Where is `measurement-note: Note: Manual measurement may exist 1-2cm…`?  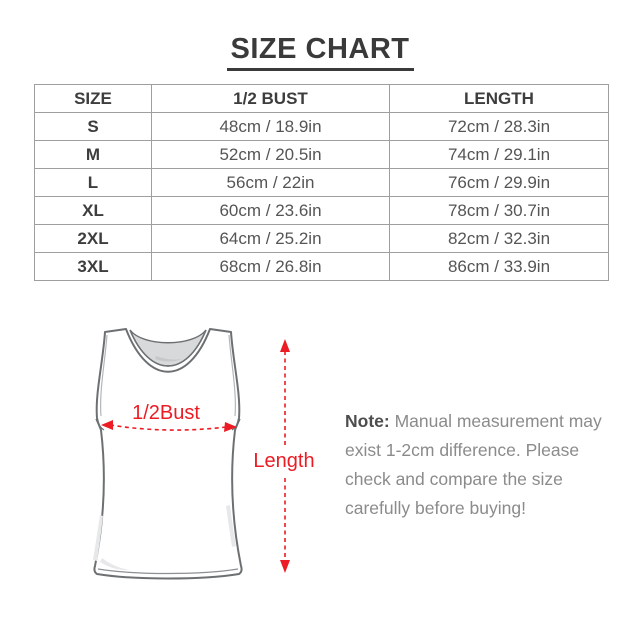 measurement-note: Note: Manual measurement may exist 1-2cm… is located at coordinates (479, 465).